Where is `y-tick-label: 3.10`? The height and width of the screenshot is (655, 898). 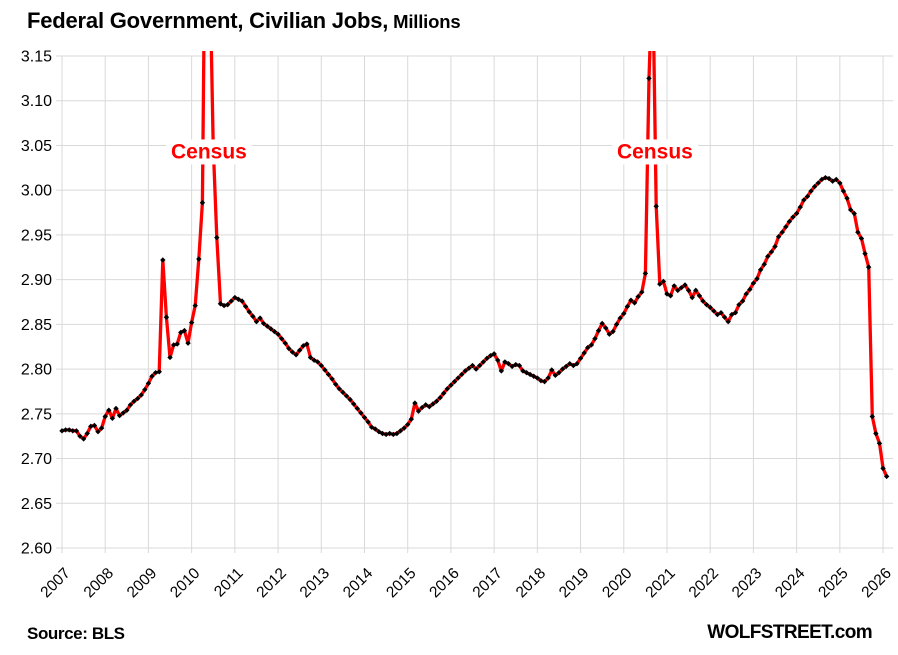
y-tick-label: 3.10 is located at coordinates (36, 101).